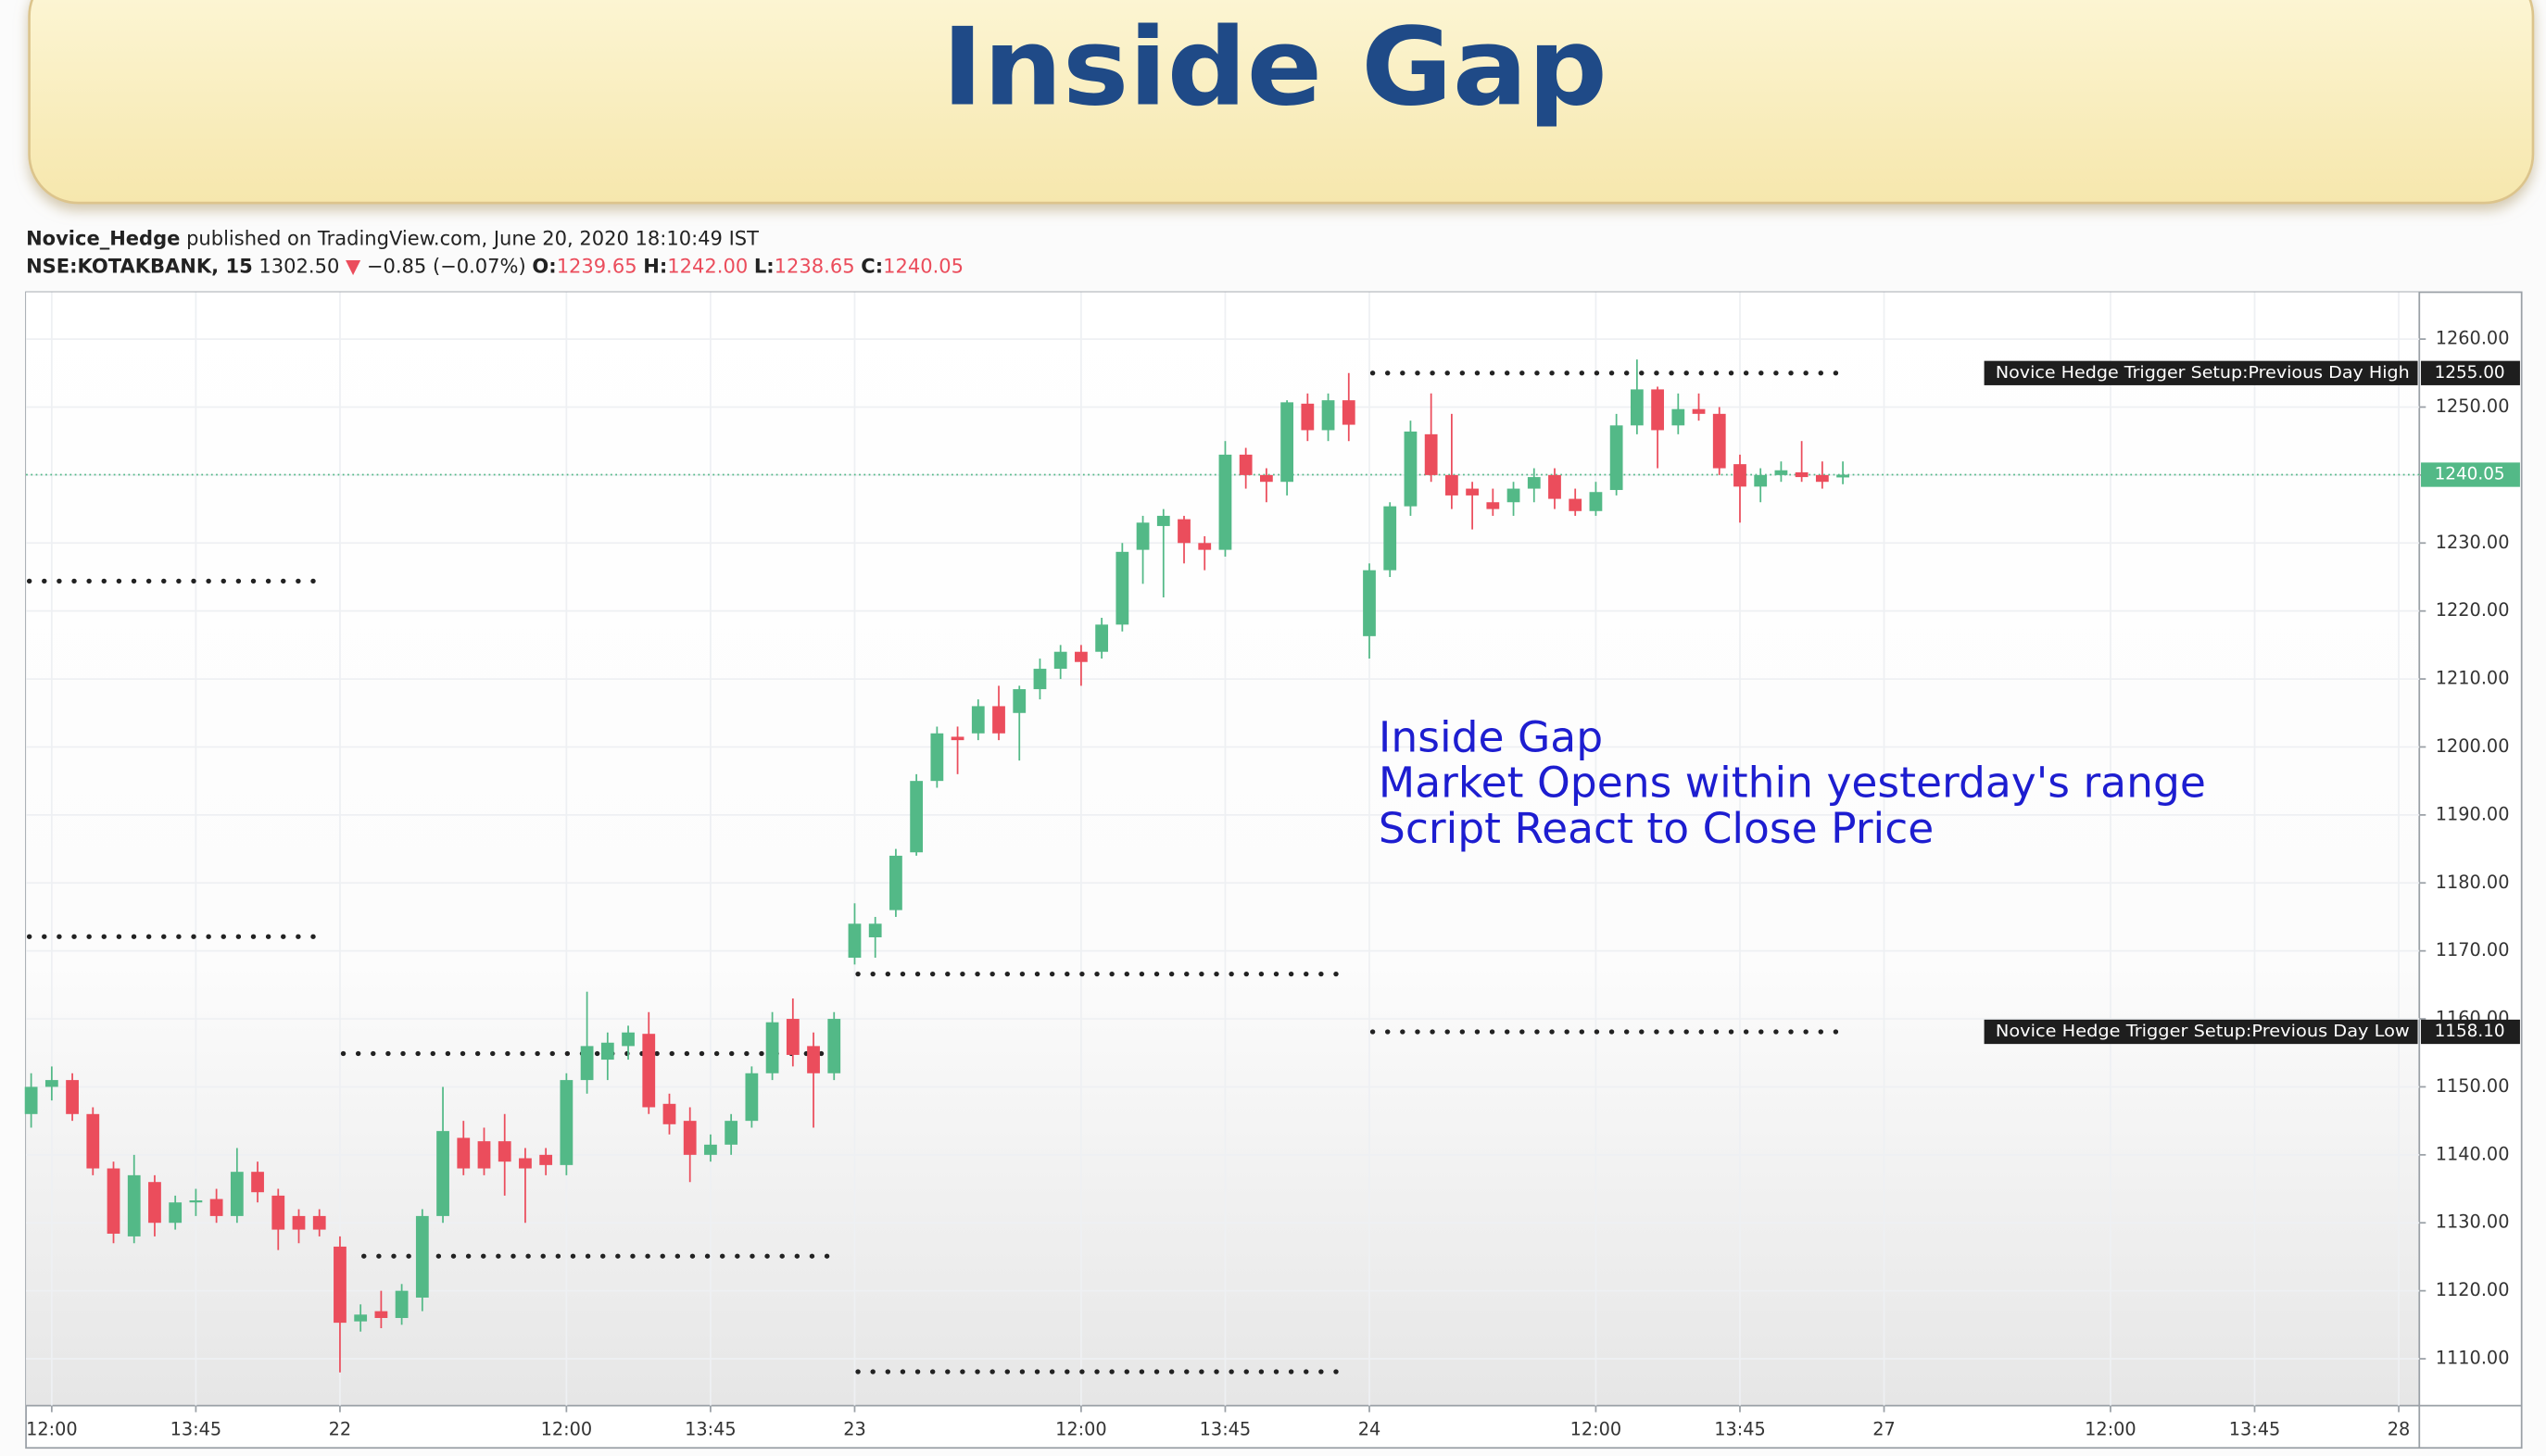 This screenshot has width=2546, height=1456. Describe the element at coordinates (2473, 949) in the screenshot. I see `y-tick-label: 1170.00` at that location.